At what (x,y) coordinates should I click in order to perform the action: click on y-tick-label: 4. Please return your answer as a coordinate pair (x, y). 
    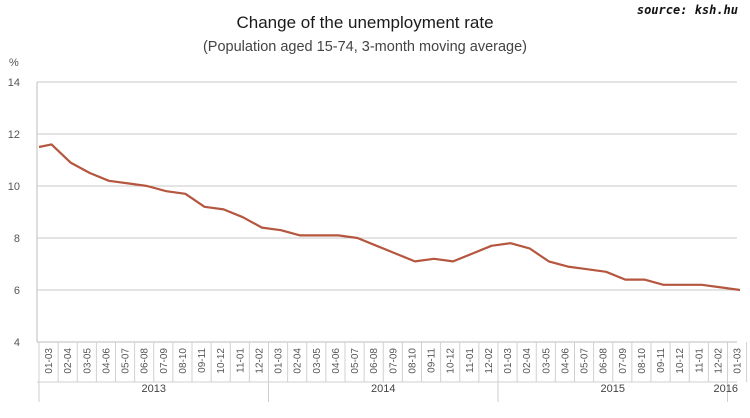
    Looking at the image, I should click on (17, 343).